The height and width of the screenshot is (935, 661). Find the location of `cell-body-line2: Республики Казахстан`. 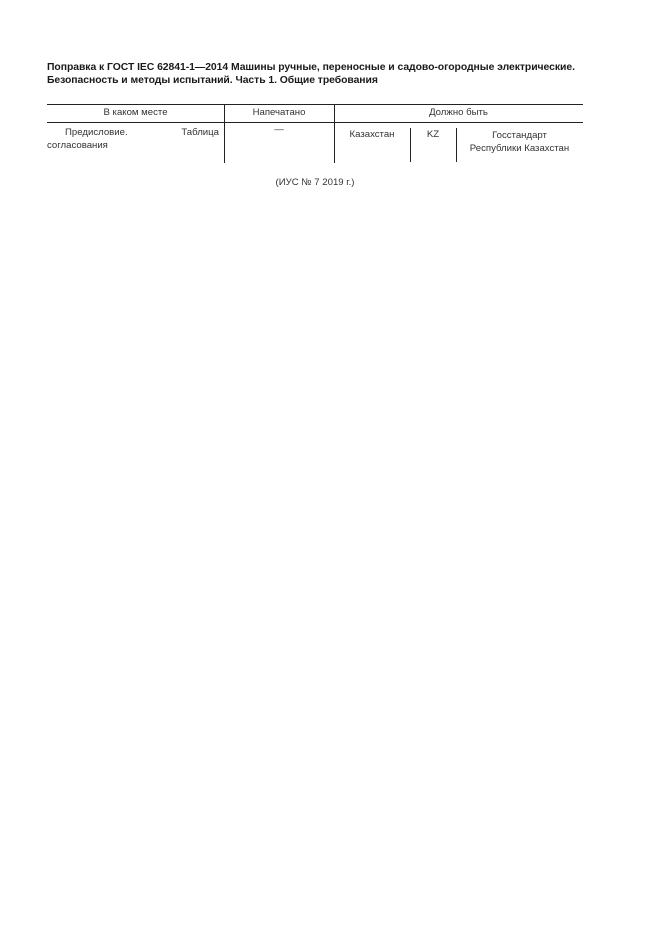

cell-body-line2: Республики Казахстан is located at coordinates (519, 148).